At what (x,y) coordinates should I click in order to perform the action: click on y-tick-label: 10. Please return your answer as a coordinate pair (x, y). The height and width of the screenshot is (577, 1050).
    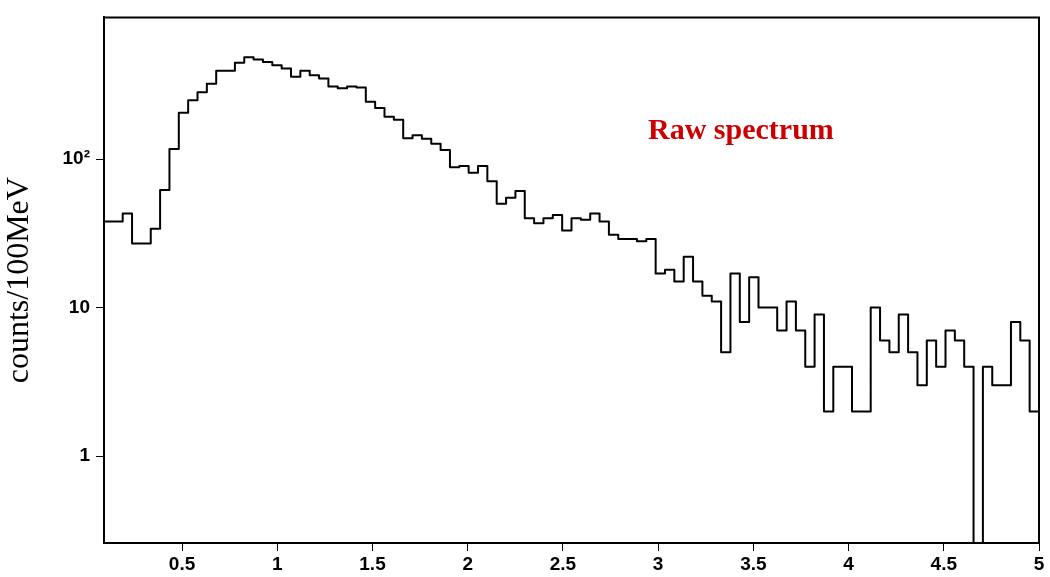
    Looking at the image, I should click on (79, 306).